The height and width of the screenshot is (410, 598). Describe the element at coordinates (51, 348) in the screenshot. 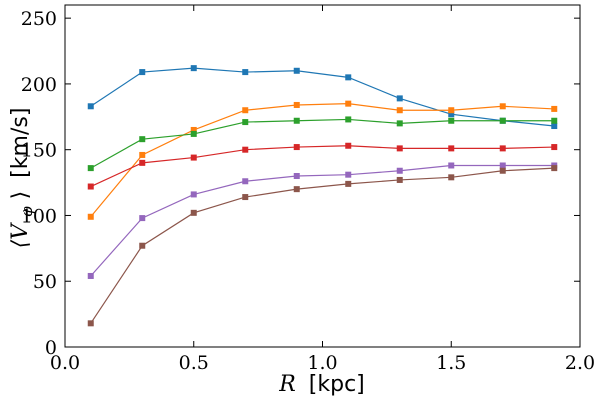

I see `y-tick-label: 0` at that location.